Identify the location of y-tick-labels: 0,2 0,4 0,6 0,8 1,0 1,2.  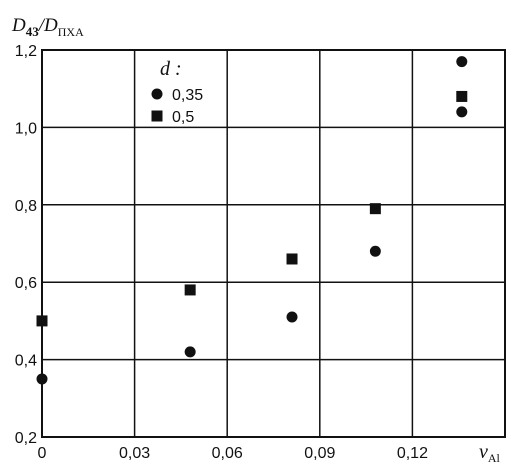
(26, 245).